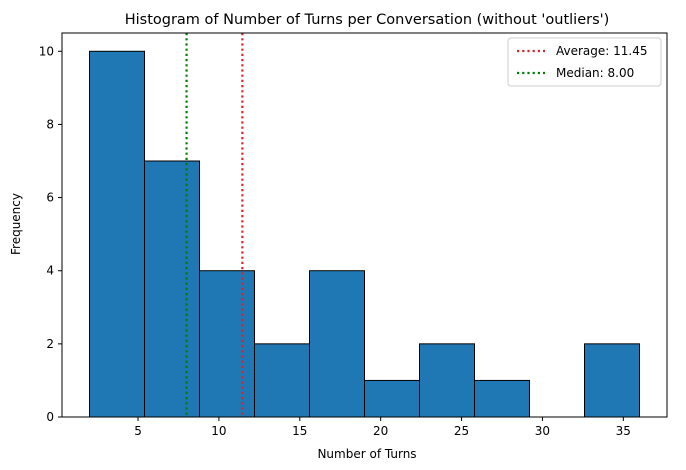 Image resolution: width=686 pixels, height=470 pixels. What do you see at coordinates (50, 124) in the screenshot?
I see `y-tick-label: 8` at bounding box center [50, 124].